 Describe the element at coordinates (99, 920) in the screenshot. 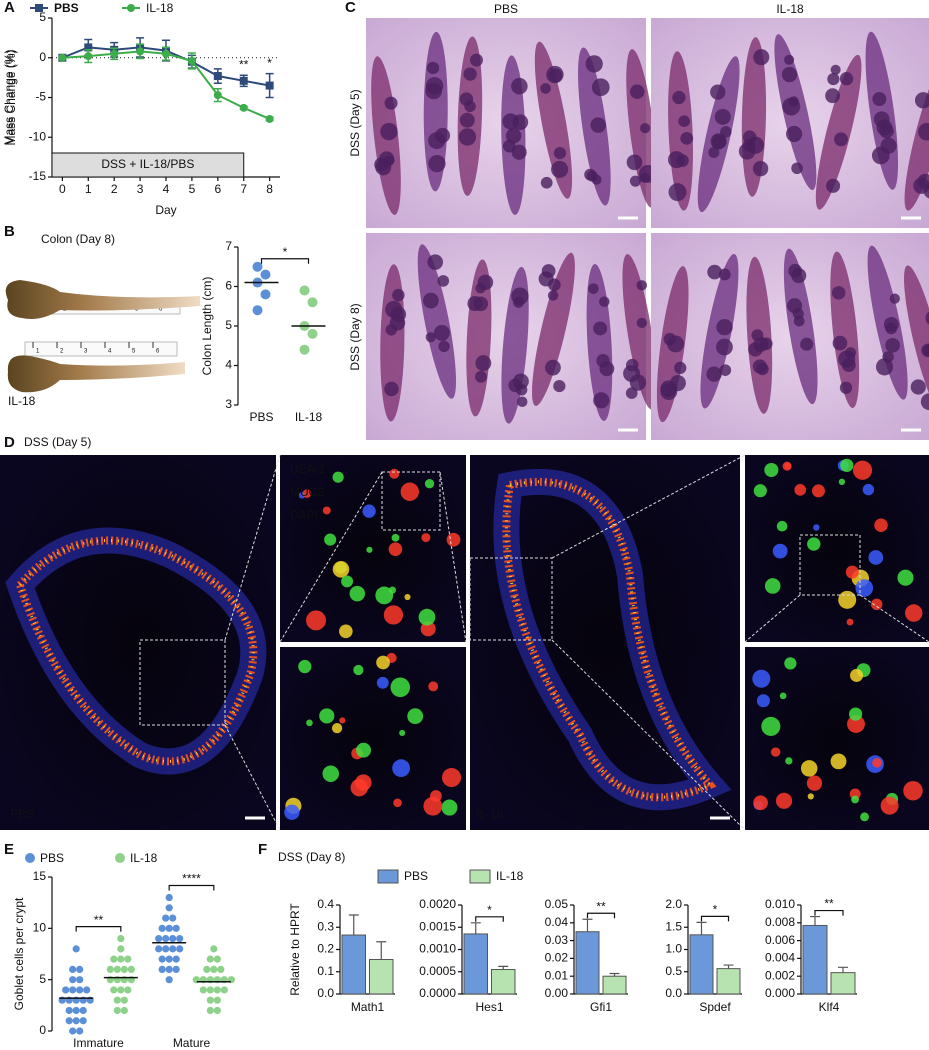

I see `significance-label: **` at that location.